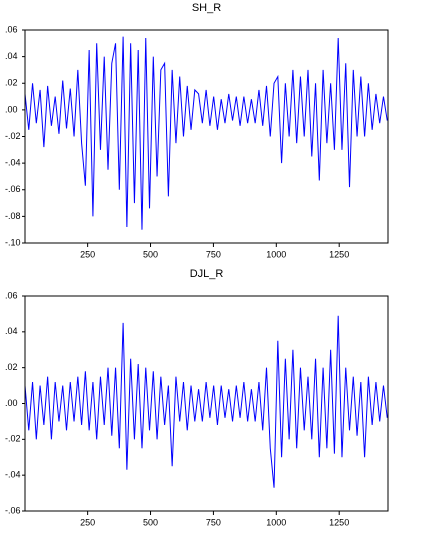 The width and height of the screenshot is (438, 546). What do you see at coordinates (206, 8) in the screenshot?
I see `chart-title: SH_R` at bounding box center [206, 8].